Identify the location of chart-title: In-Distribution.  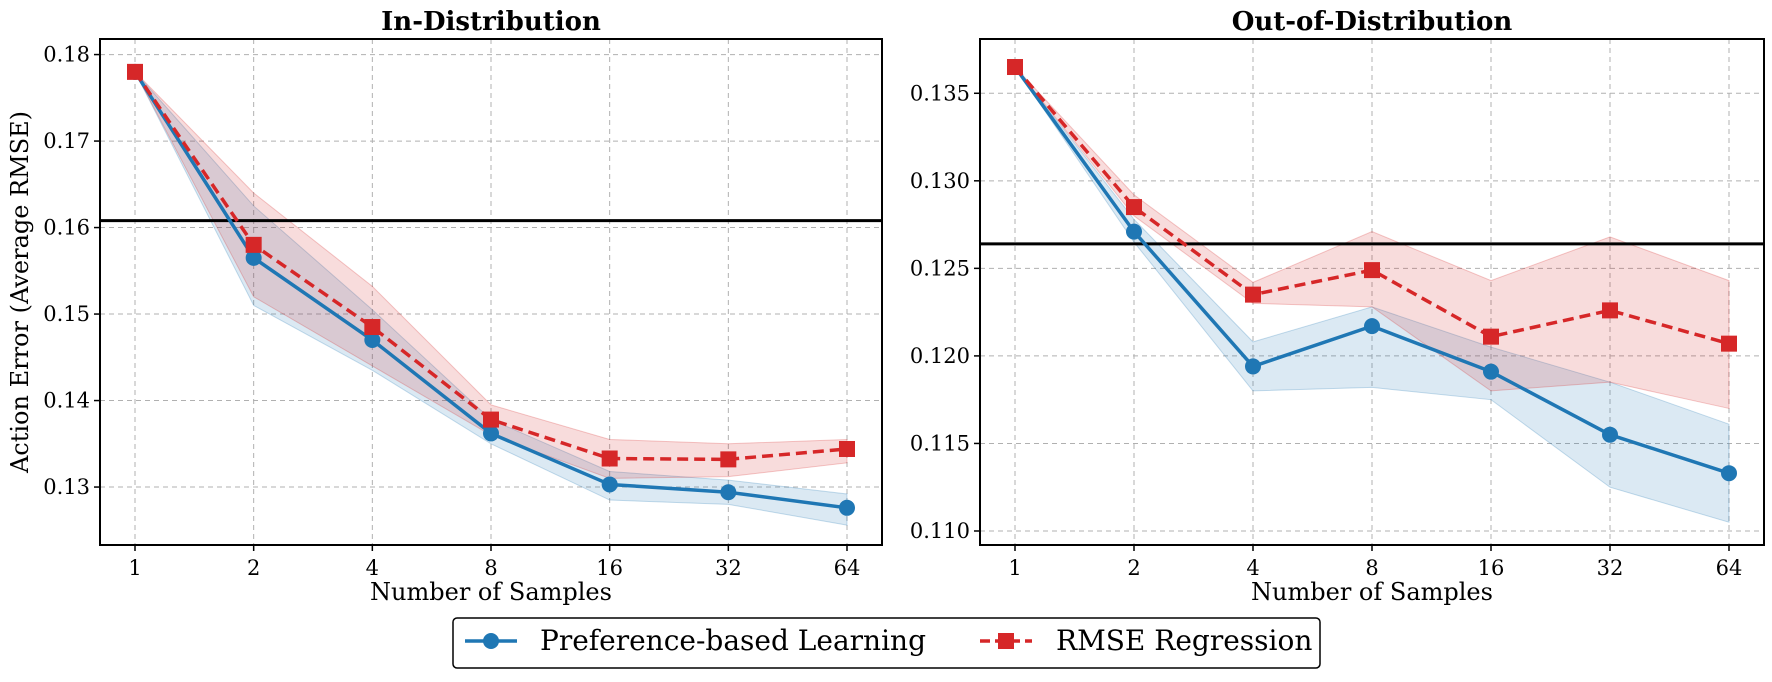
(491, 22).